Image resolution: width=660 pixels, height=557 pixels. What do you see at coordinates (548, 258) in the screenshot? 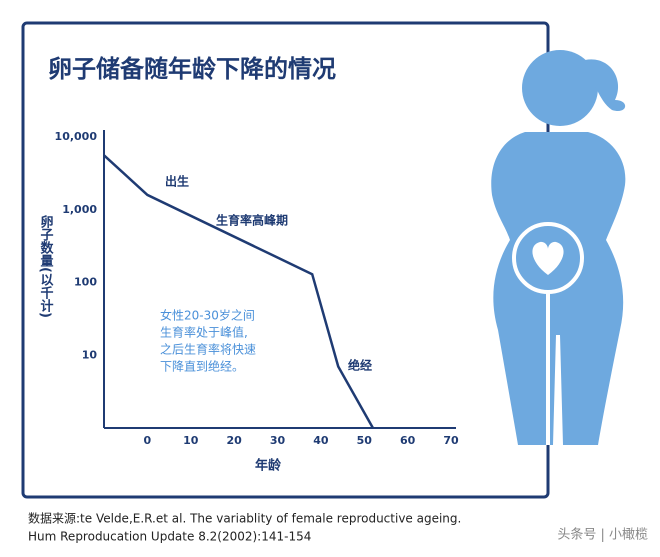
I see `heart` at bounding box center [548, 258].